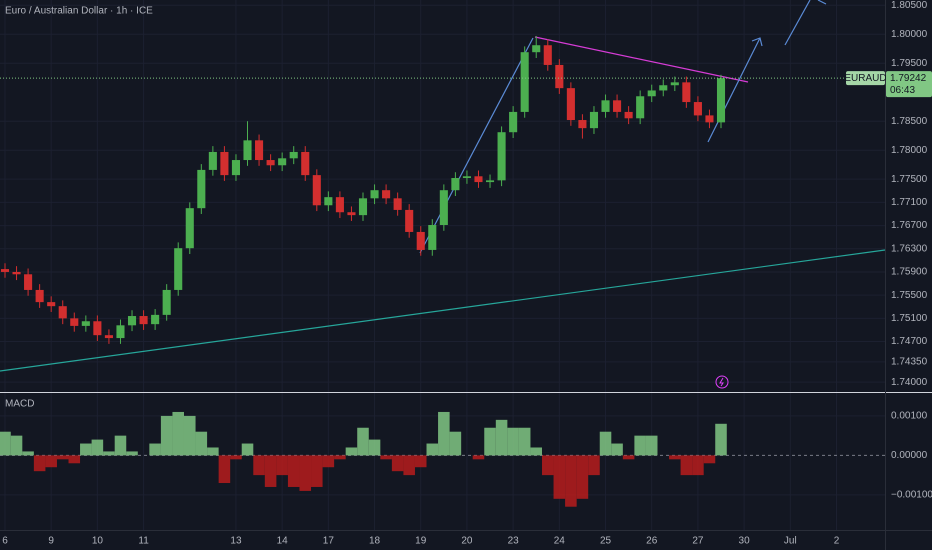 This screenshot has height=550, width=932. What do you see at coordinates (236, 541) in the screenshot?
I see `x-tick-label: 13` at bounding box center [236, 541].